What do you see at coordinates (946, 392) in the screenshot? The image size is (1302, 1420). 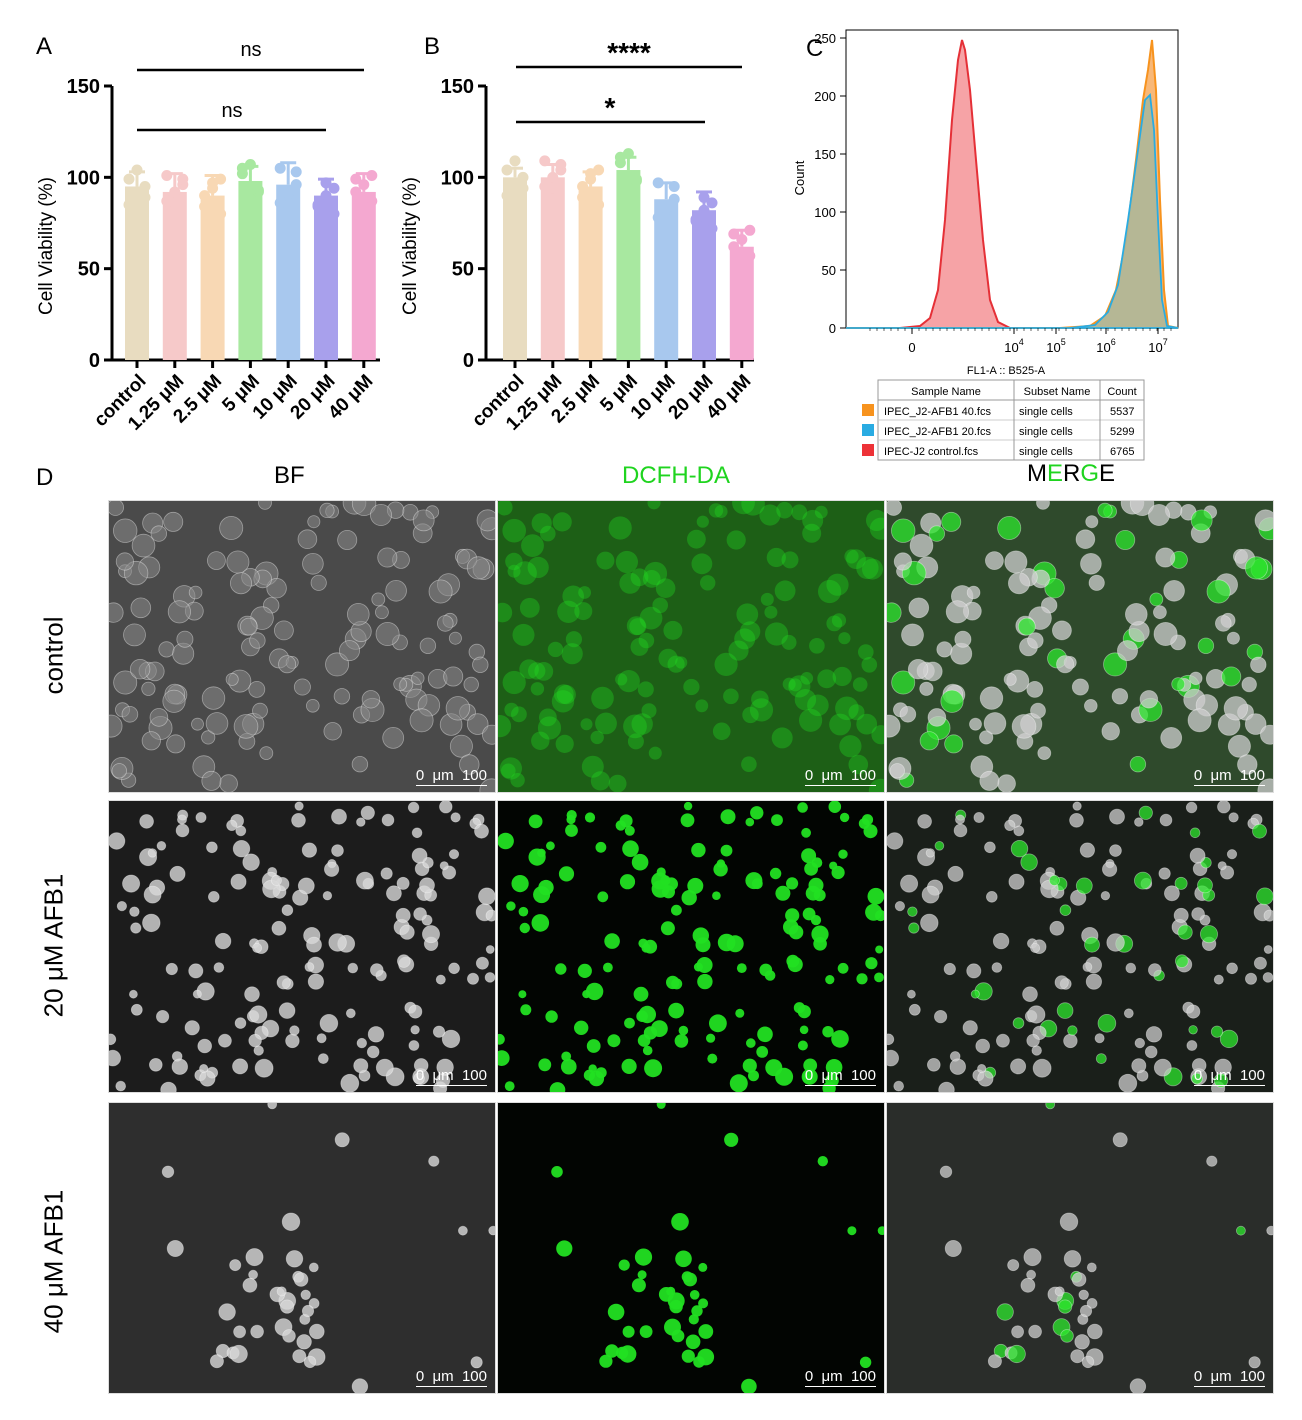 I see `table-header-sample: Sample Name` at bounding box center [946, 392].